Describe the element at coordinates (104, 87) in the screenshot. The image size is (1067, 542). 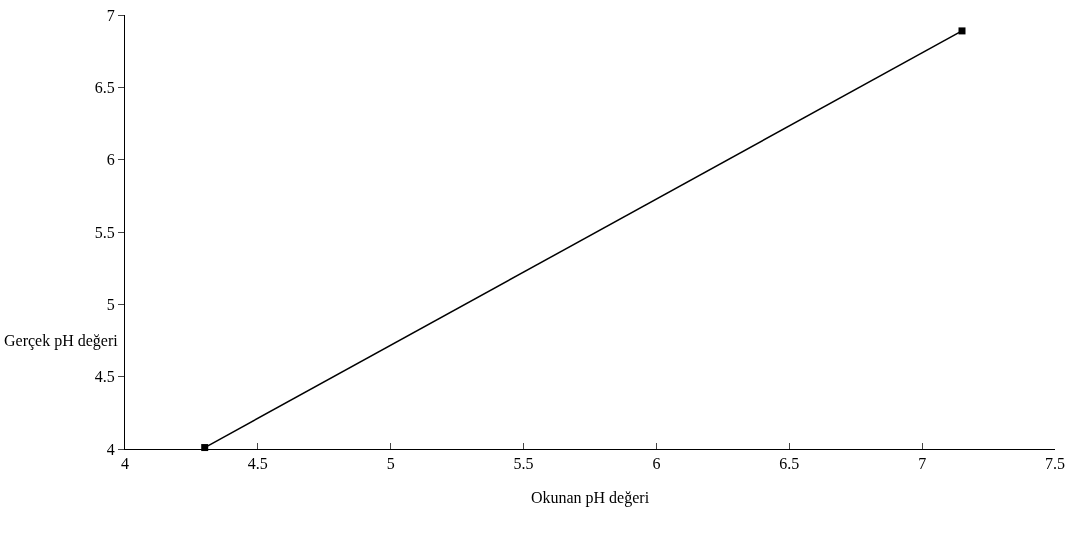
I see `y-tick-label: 6.5` at that location.